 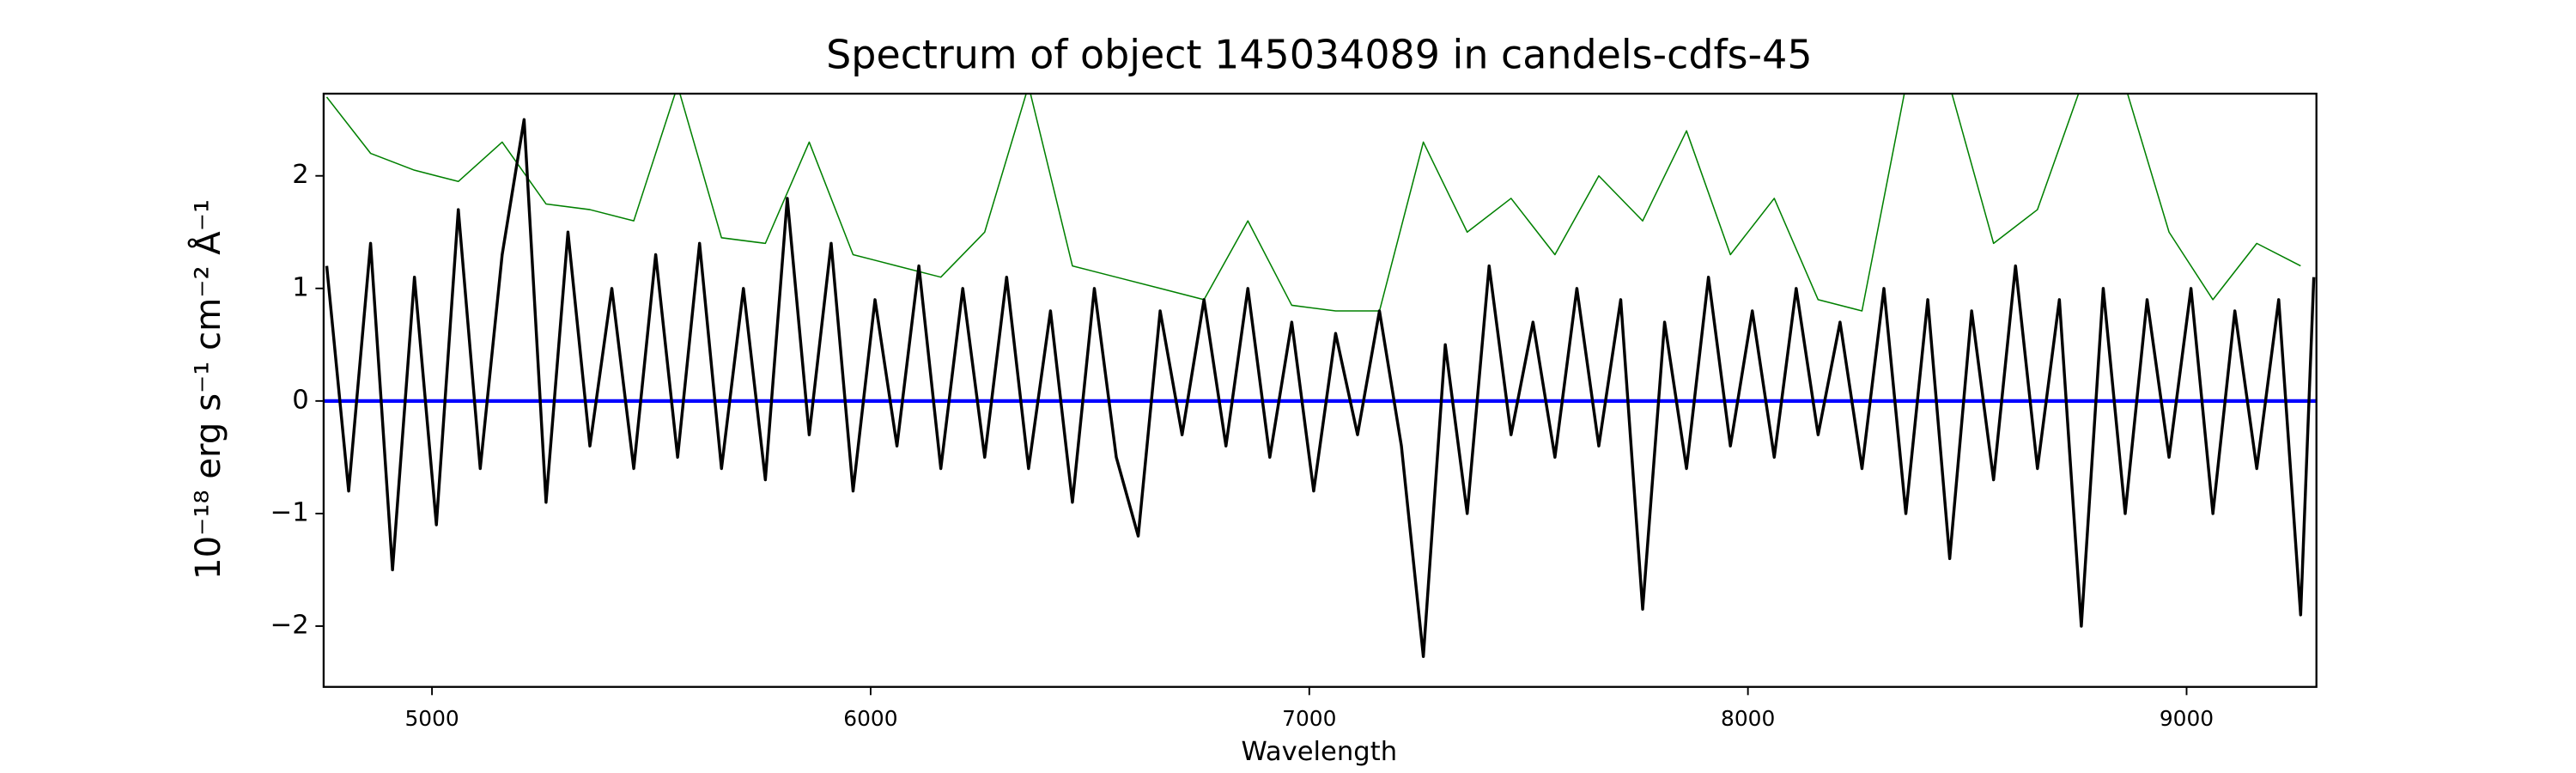 I want to click on x-tick-label: 7000, so click(x=1309, y=718).